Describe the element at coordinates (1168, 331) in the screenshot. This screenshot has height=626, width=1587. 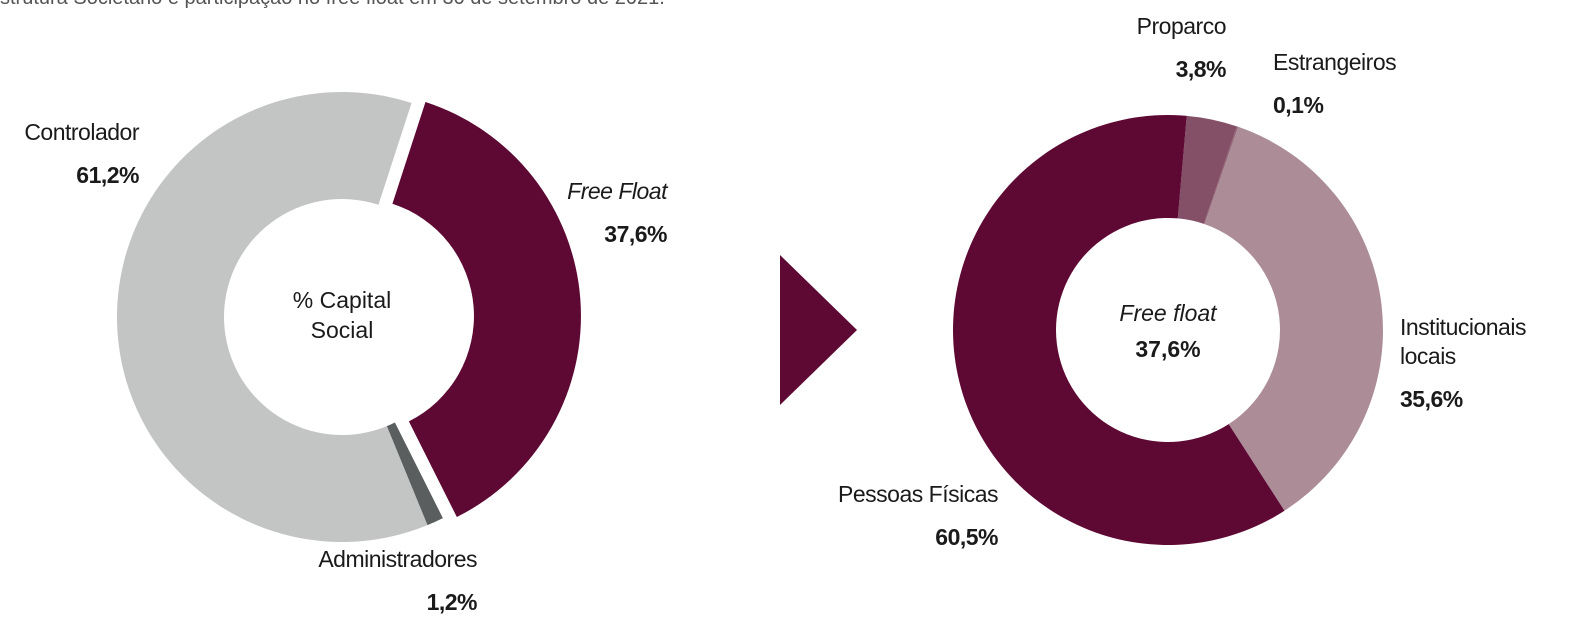
I see `center-label: Free float 37,6%` at that location.